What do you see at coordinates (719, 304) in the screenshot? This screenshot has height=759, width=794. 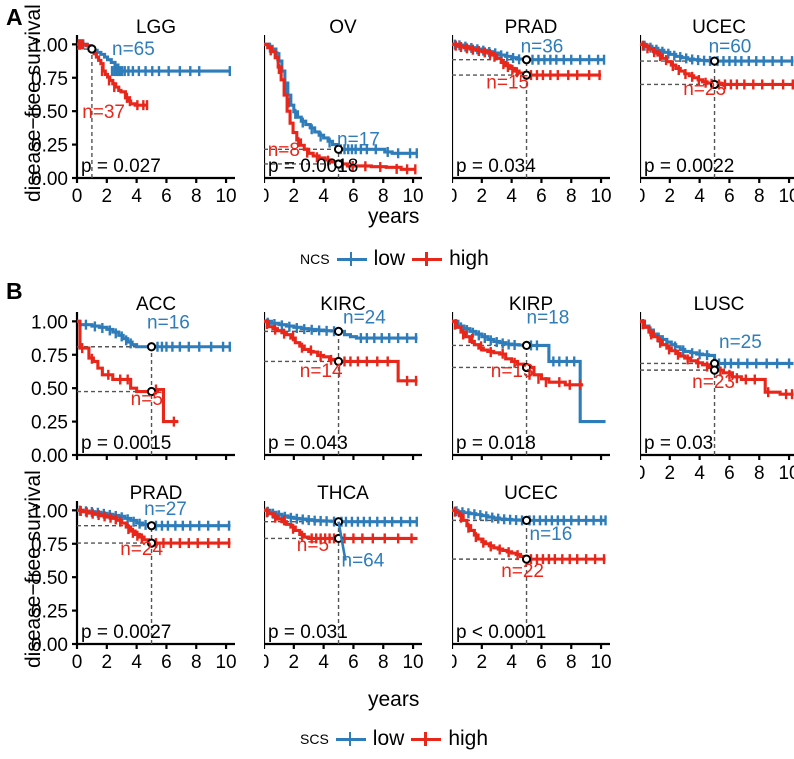 I see `plot-title: LUSC` at bounding box center [719, 304].